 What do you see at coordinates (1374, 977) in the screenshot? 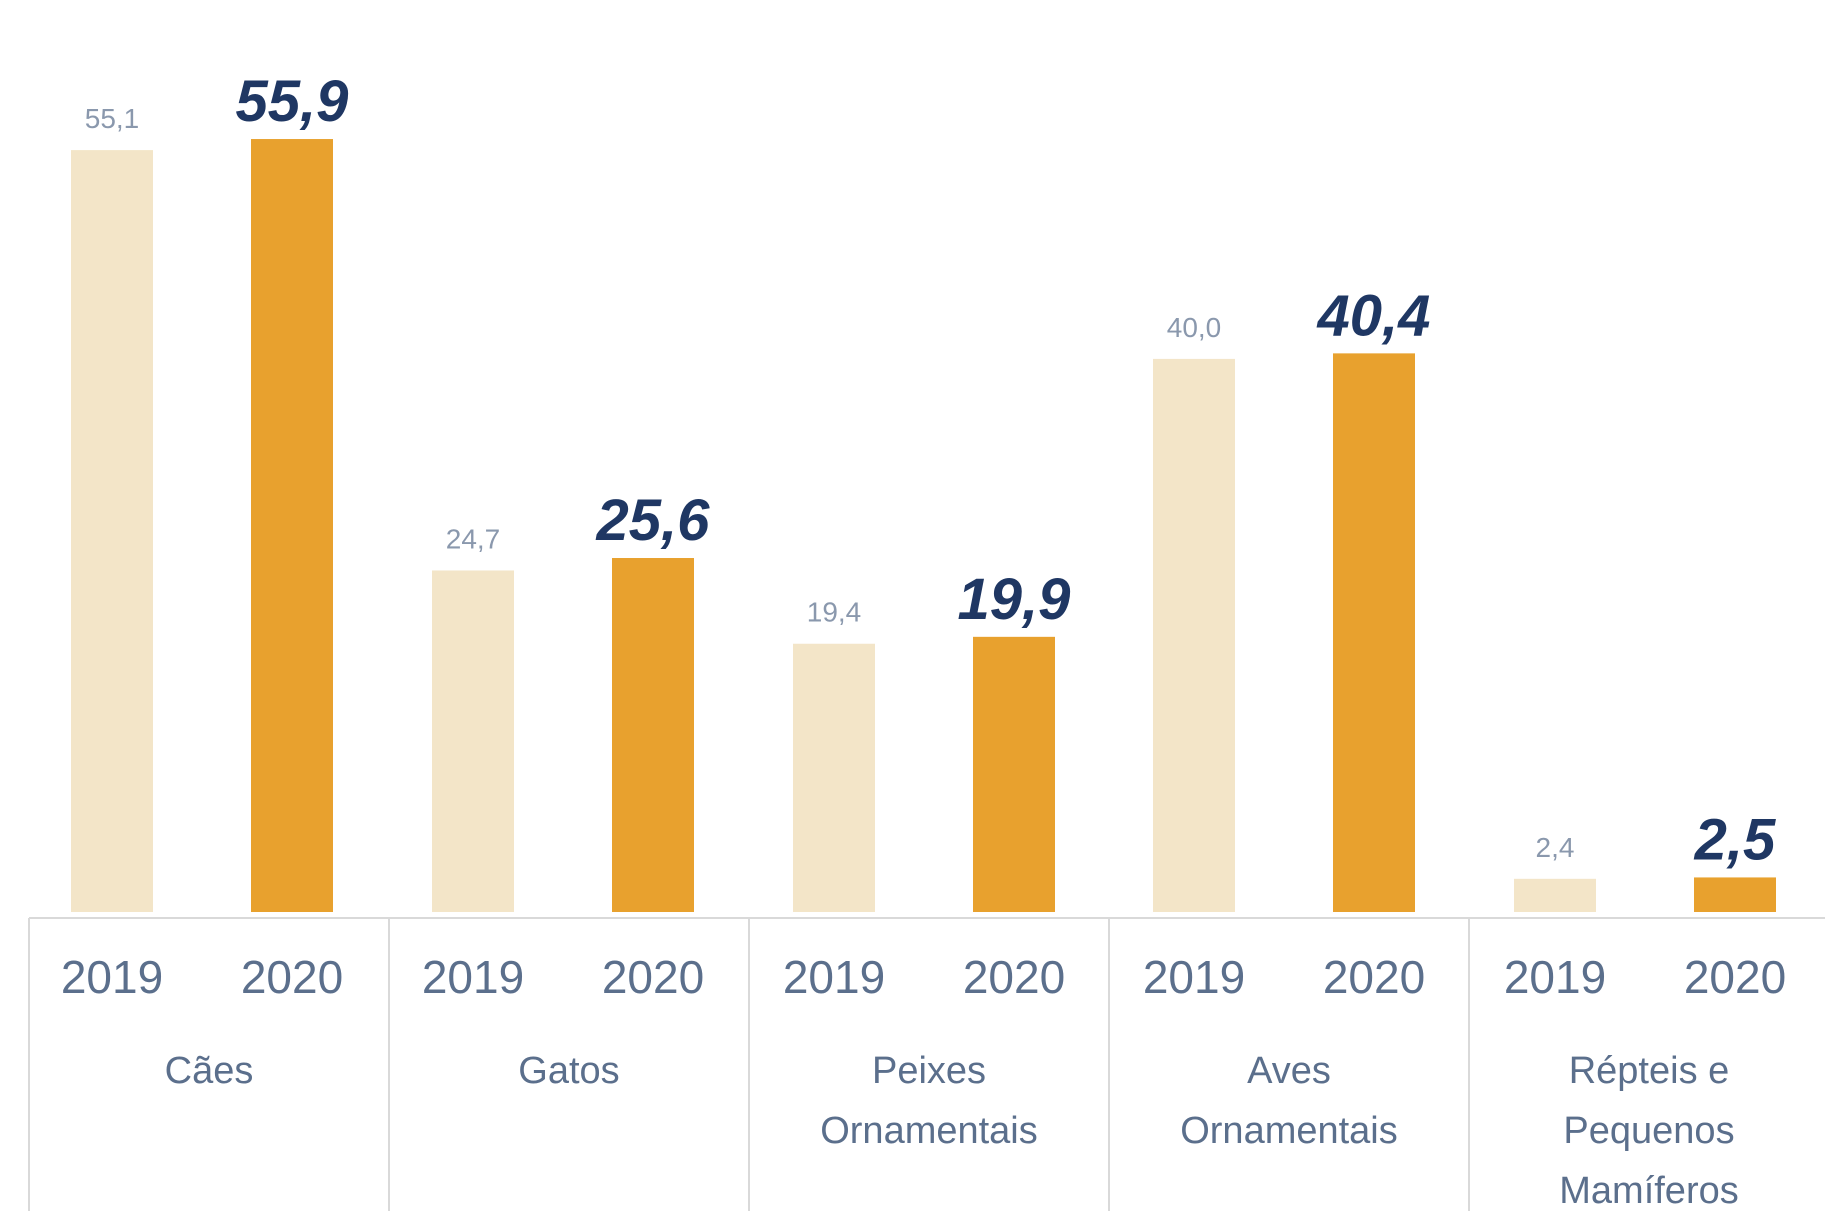
I see `year-tick-2020-3: 2020` at bounding box center [1374, 977].